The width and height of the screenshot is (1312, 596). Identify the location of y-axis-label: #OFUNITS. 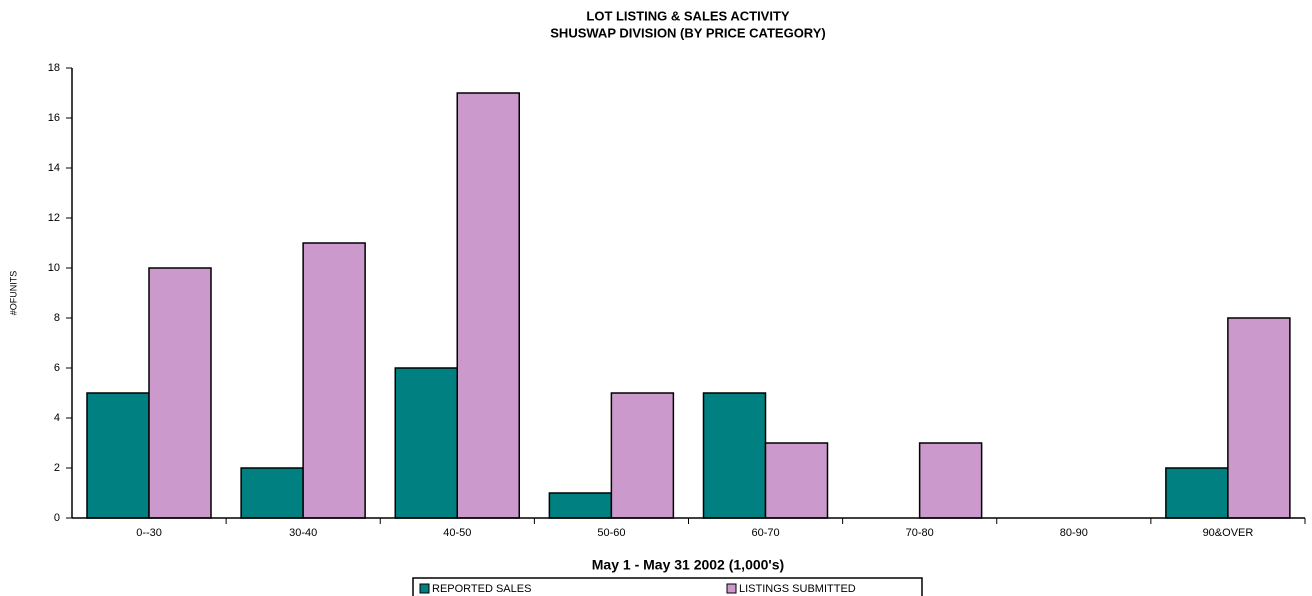
(13, 293).